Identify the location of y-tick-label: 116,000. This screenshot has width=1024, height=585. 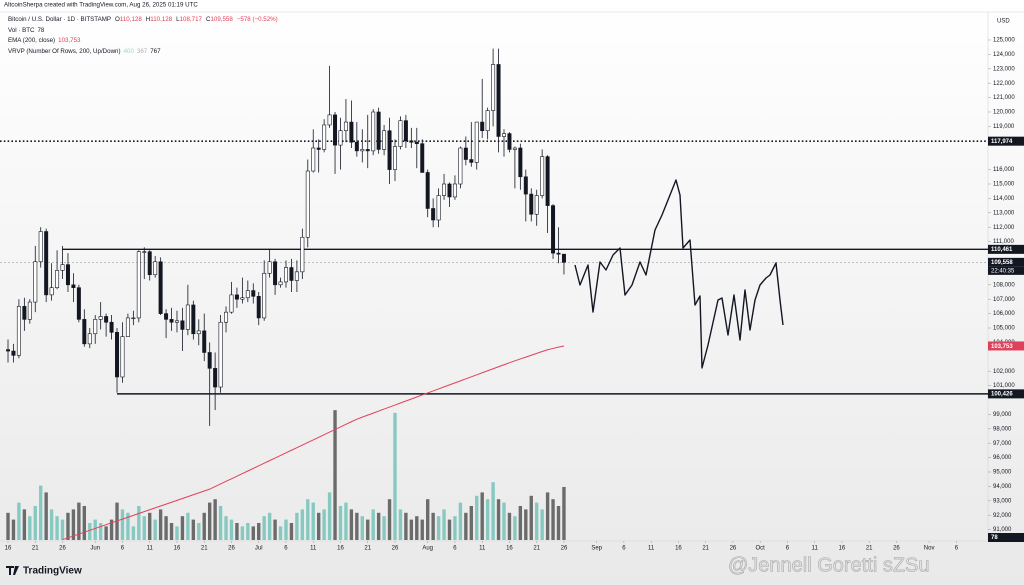
(1004, 170).